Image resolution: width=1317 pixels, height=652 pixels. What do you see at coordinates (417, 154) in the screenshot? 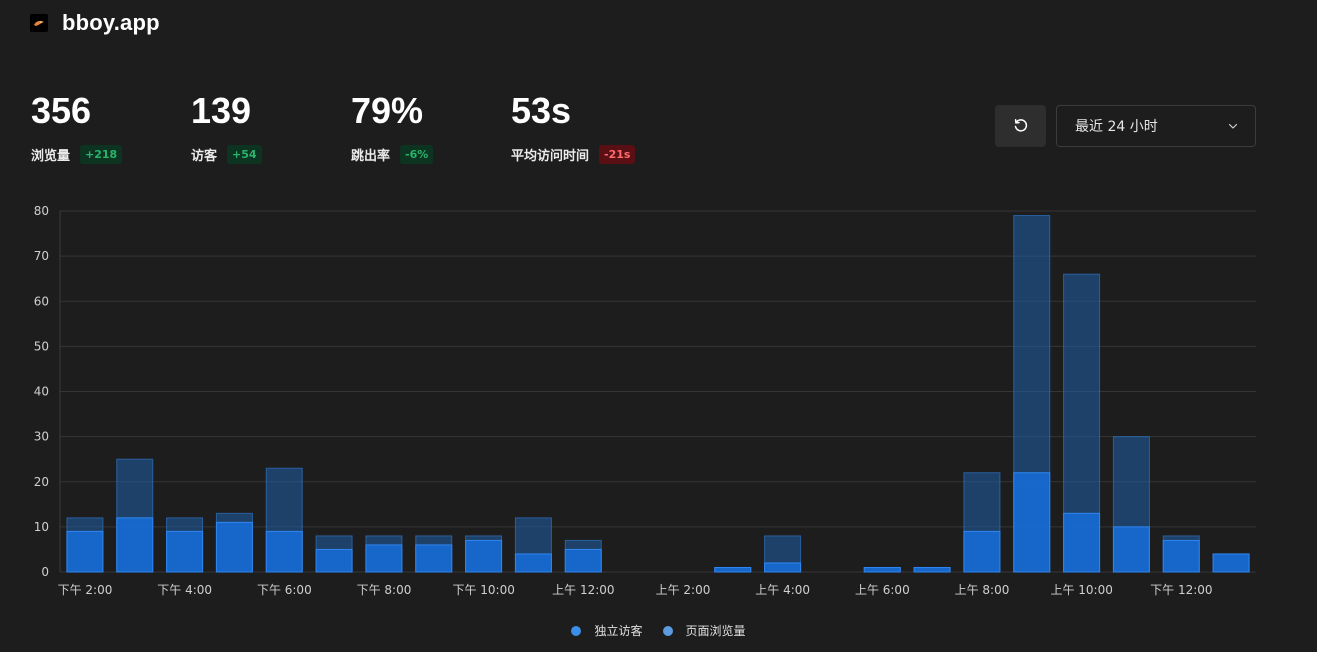
I see `change-badge: -6%` at bounding box center [417, 154].